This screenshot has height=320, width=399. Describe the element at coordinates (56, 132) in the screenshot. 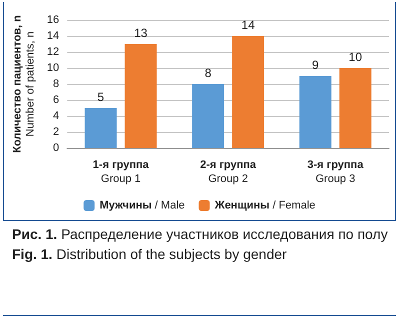

I see `y-tick-label: 2` at that location.